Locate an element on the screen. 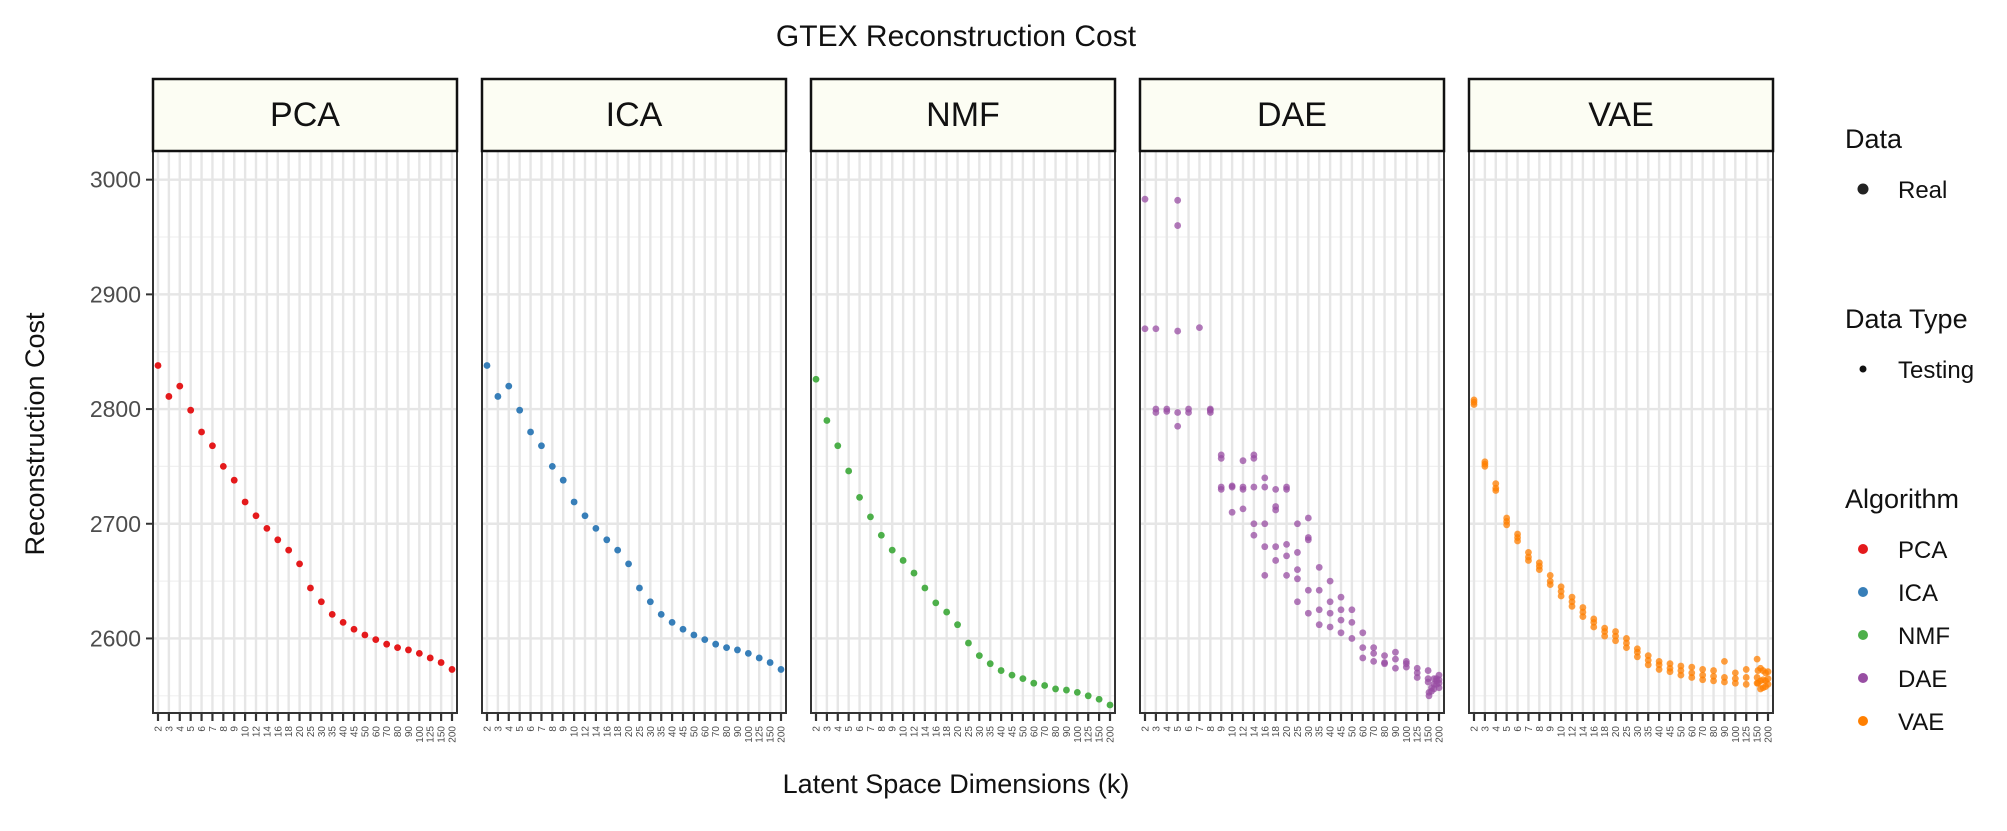  x-tick-label: 4 is located at coordinates (1496, 729).